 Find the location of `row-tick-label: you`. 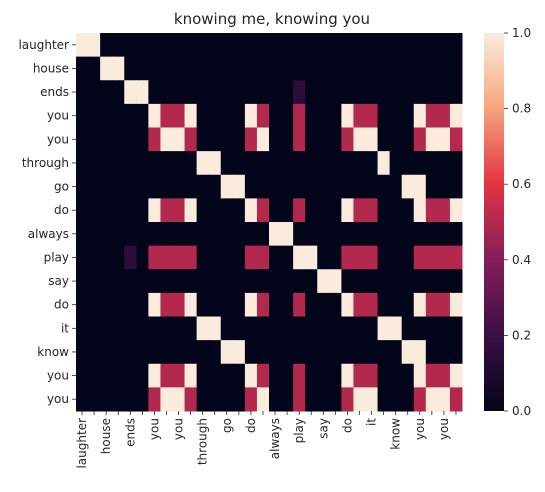

row-tick-label: you is located at coordinates (58, 139).